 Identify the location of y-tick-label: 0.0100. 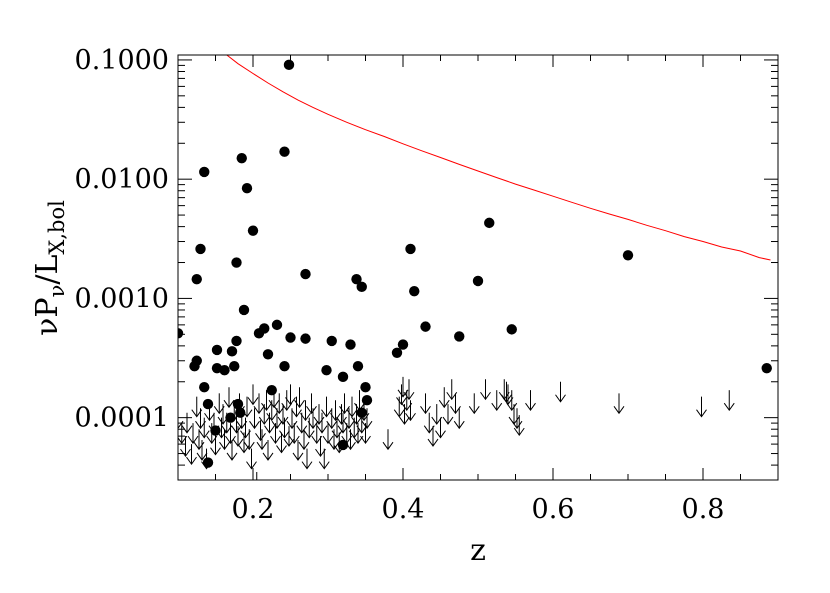
(122, 179).